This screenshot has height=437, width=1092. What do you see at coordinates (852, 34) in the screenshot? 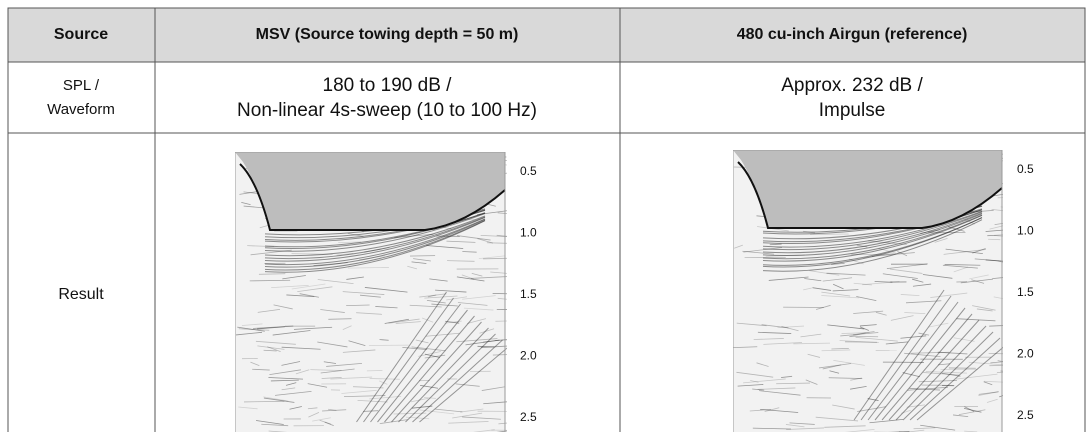
I see `header-cell: 480 cu-inch Airgun (reference)` at bounding box center [852, 34].